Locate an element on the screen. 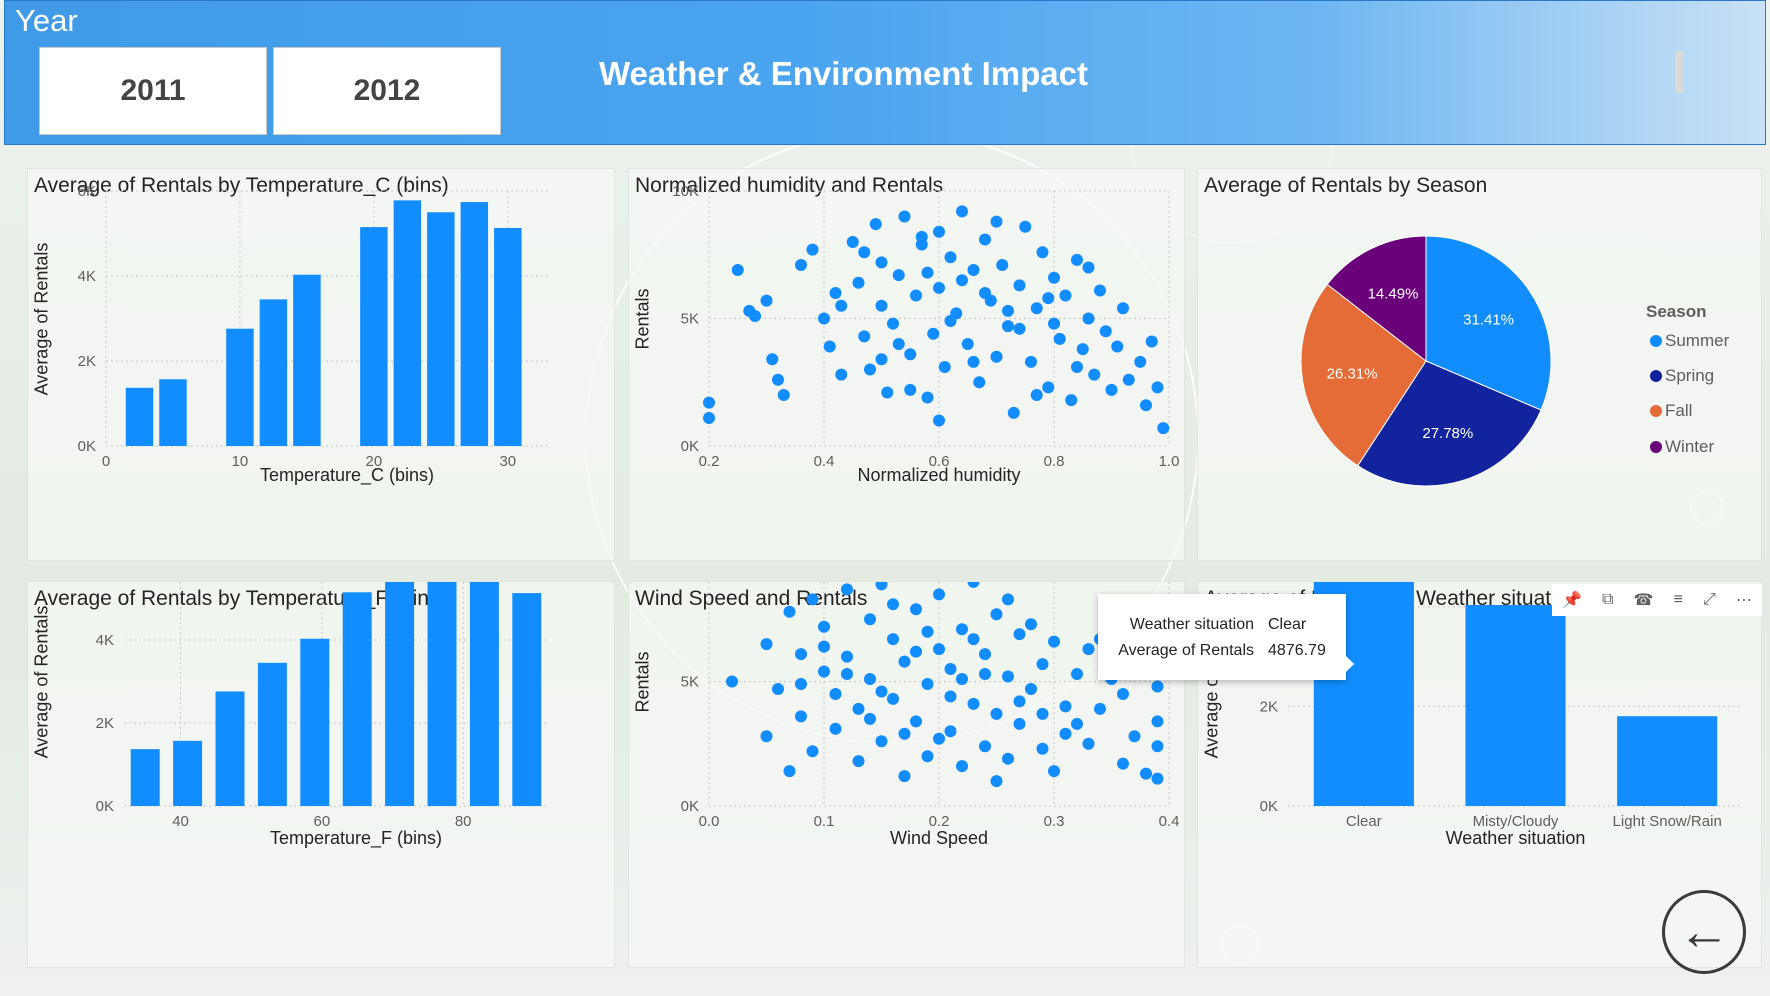 This screenshot has height=996, width=1770. focus-icon: ⤢ is located at coordinates (1709, 599).